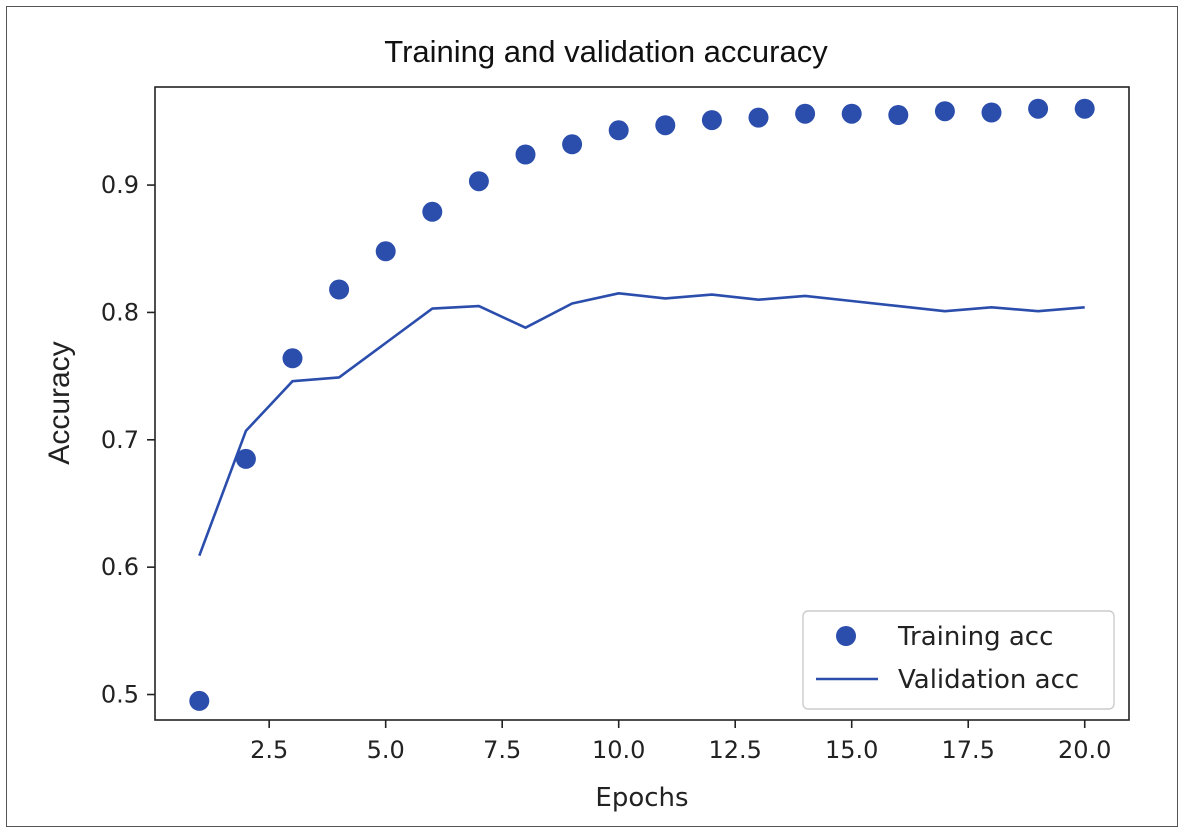  What do you see at coordinates (846, 636) in the screenshot?
I see `legend-marker-training` at bounding box center [846, 636].